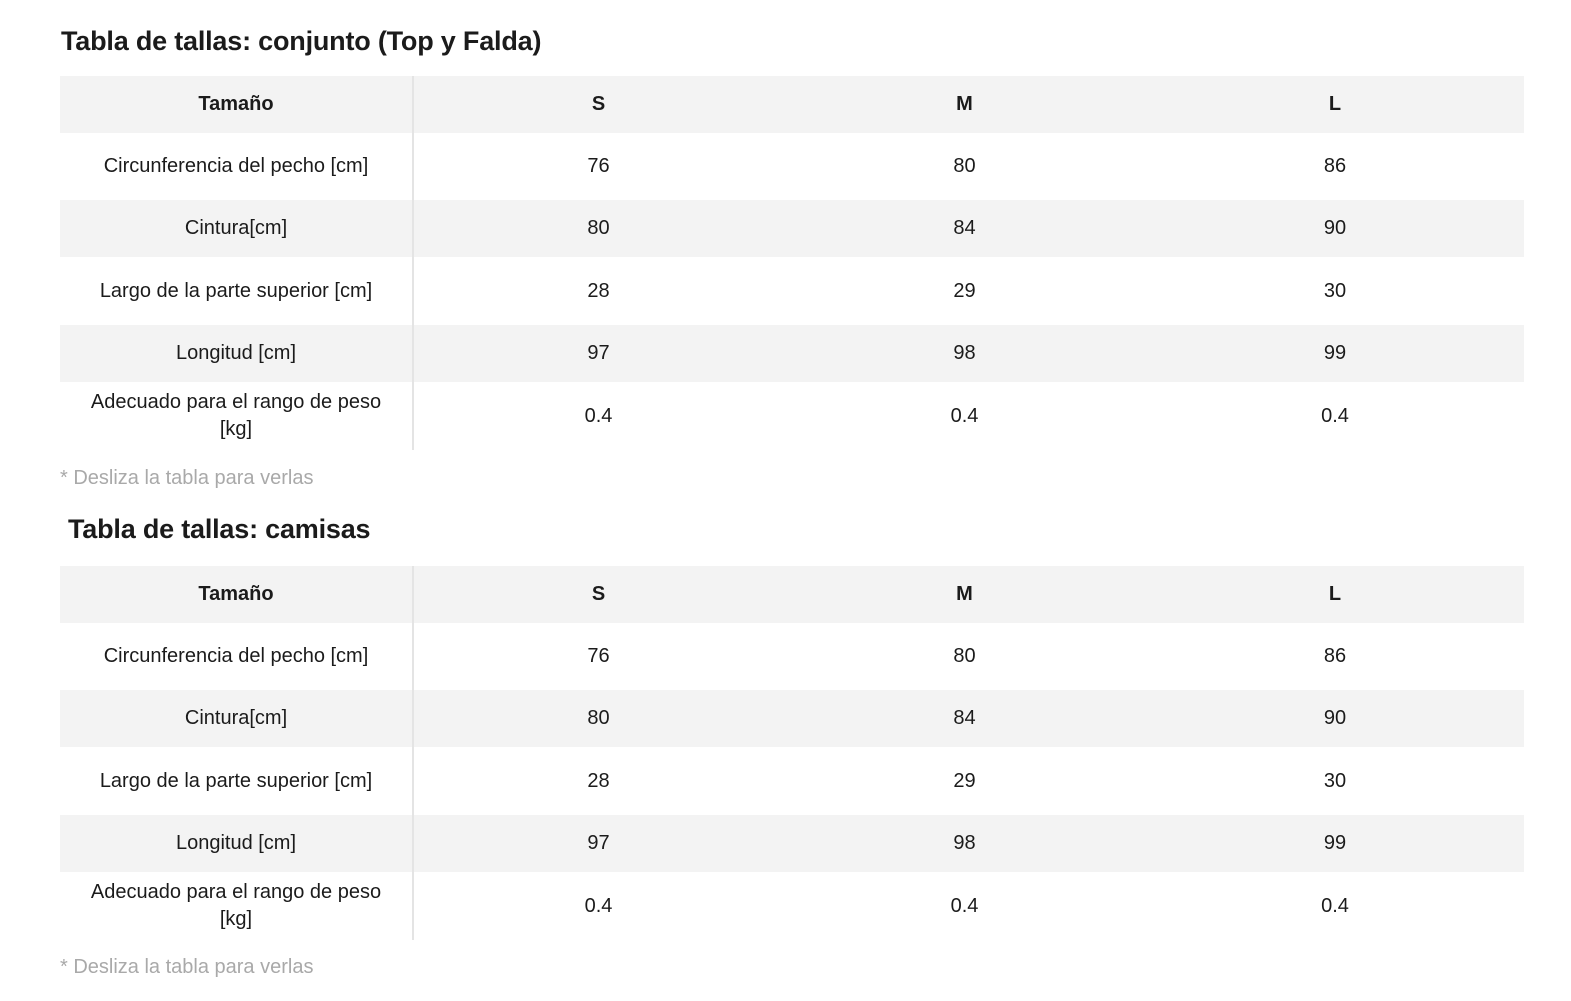  What do you see at coordinates (219, 529) in the screenshot?
I see `section-title: Tabla de tallas: camisas` at bounding box center [219, 529].